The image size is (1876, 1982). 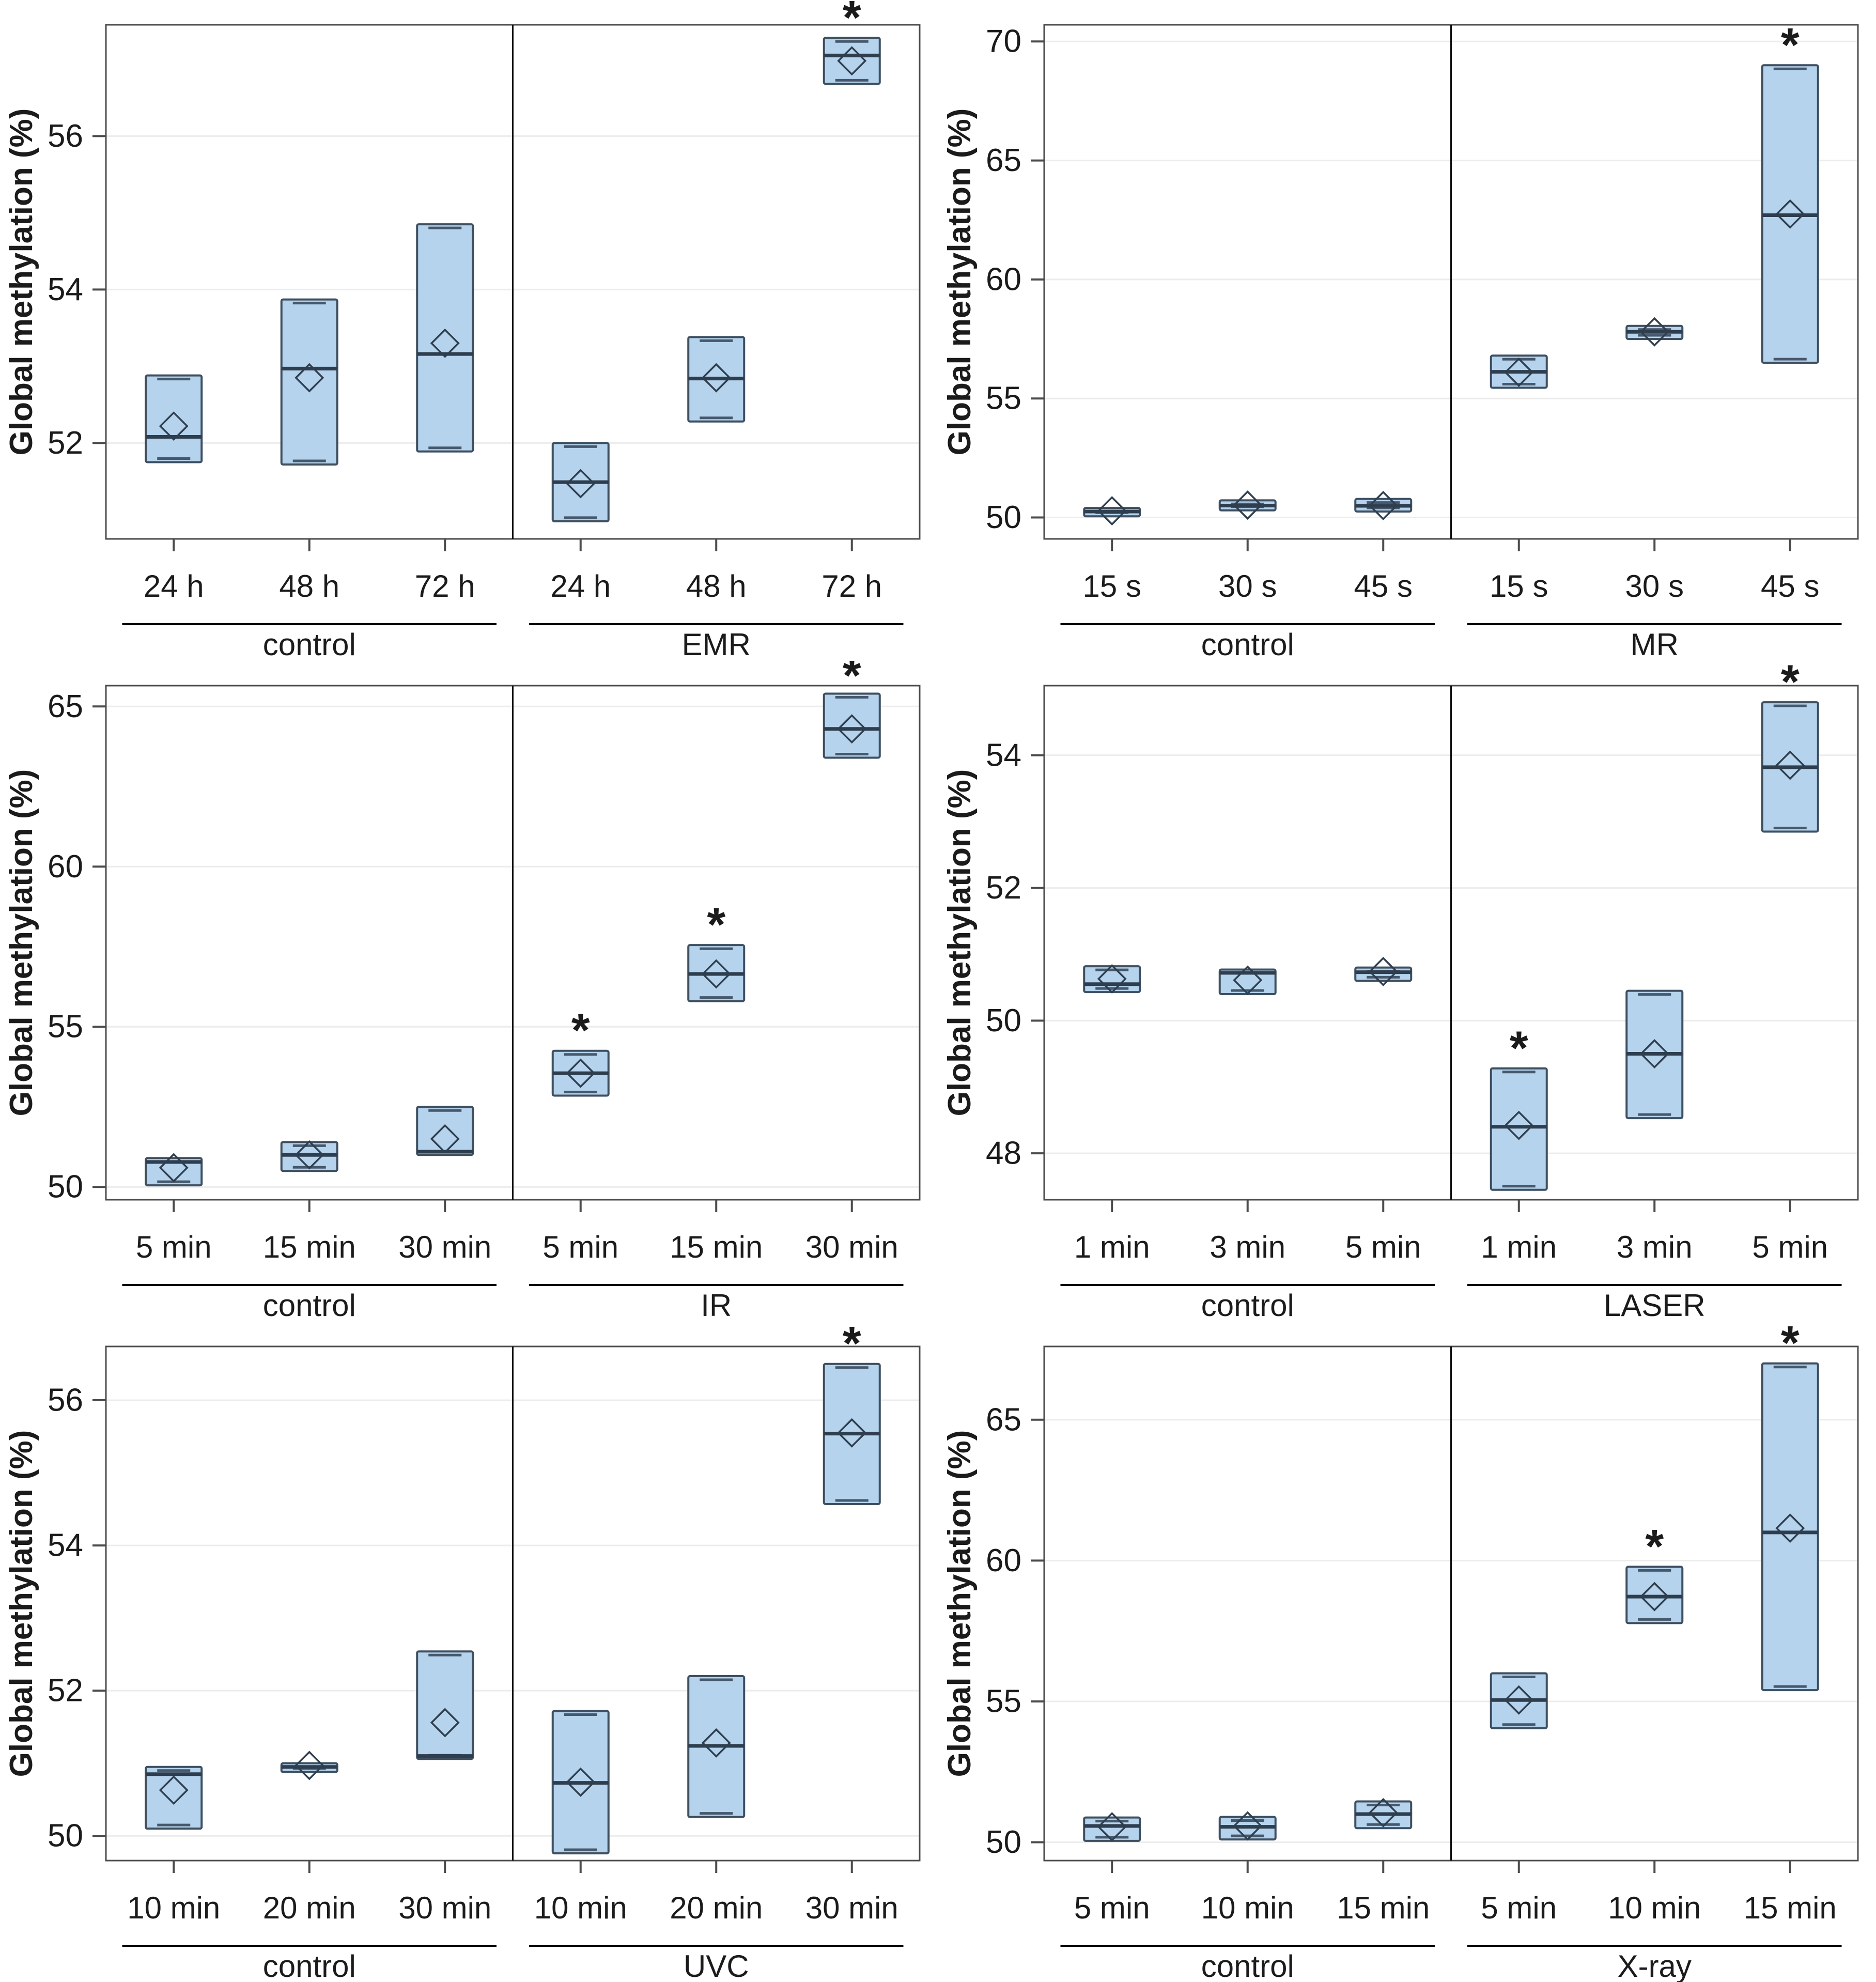 What do you see at coordinates (1003, 398) in the screenshot?
I see `y-tick-label: 55` at bounding box center [1003, 398].